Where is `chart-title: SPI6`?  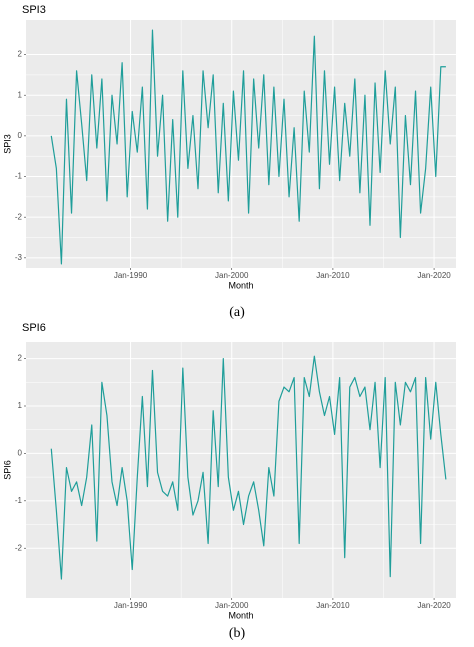 chart-title: SPI6 is located at coordinates (34, 328).